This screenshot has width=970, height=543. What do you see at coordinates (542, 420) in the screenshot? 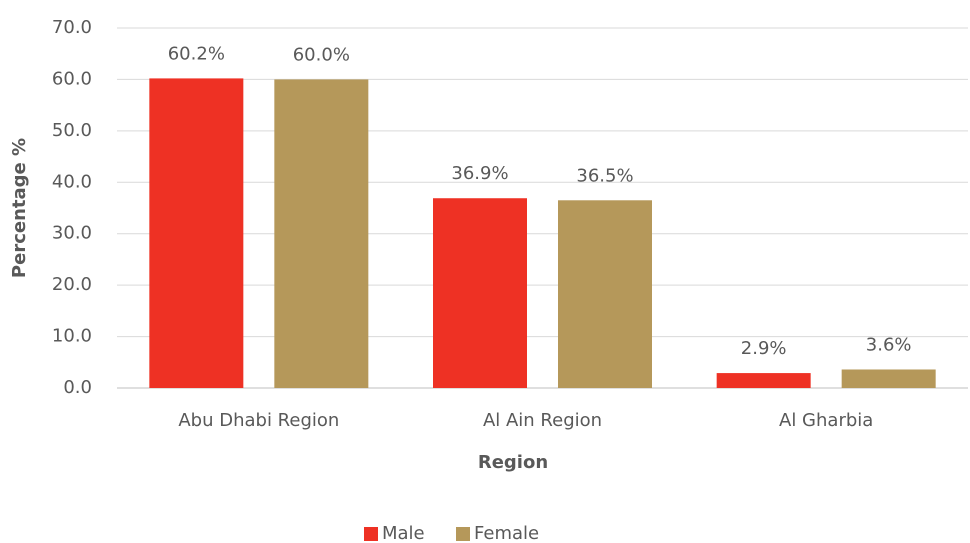
I see `x-tick-label: Al Ain Region` at bounding box center [542, 420].